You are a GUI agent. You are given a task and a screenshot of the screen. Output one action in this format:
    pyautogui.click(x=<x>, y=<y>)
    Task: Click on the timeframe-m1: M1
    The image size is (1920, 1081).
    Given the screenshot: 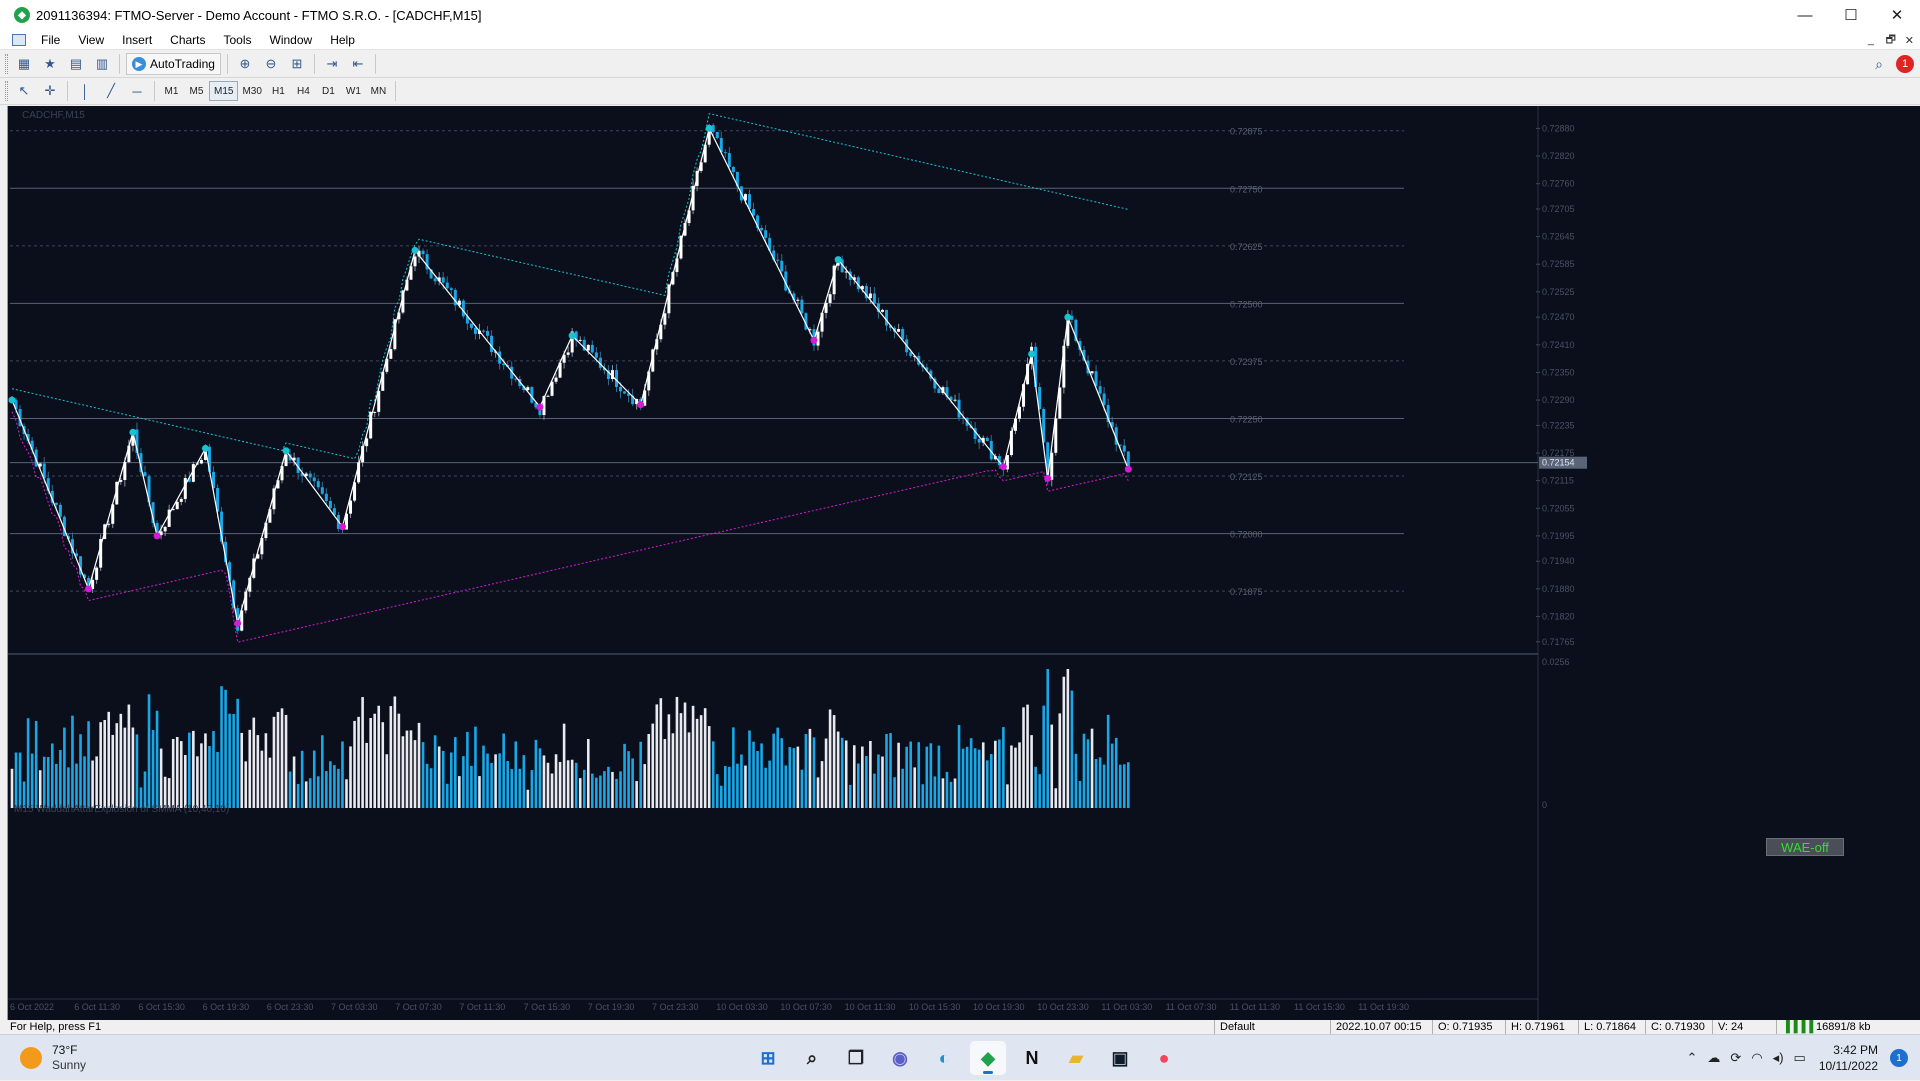 What is the action you would take?
    pyautogui.click(x=171, y=91)
    